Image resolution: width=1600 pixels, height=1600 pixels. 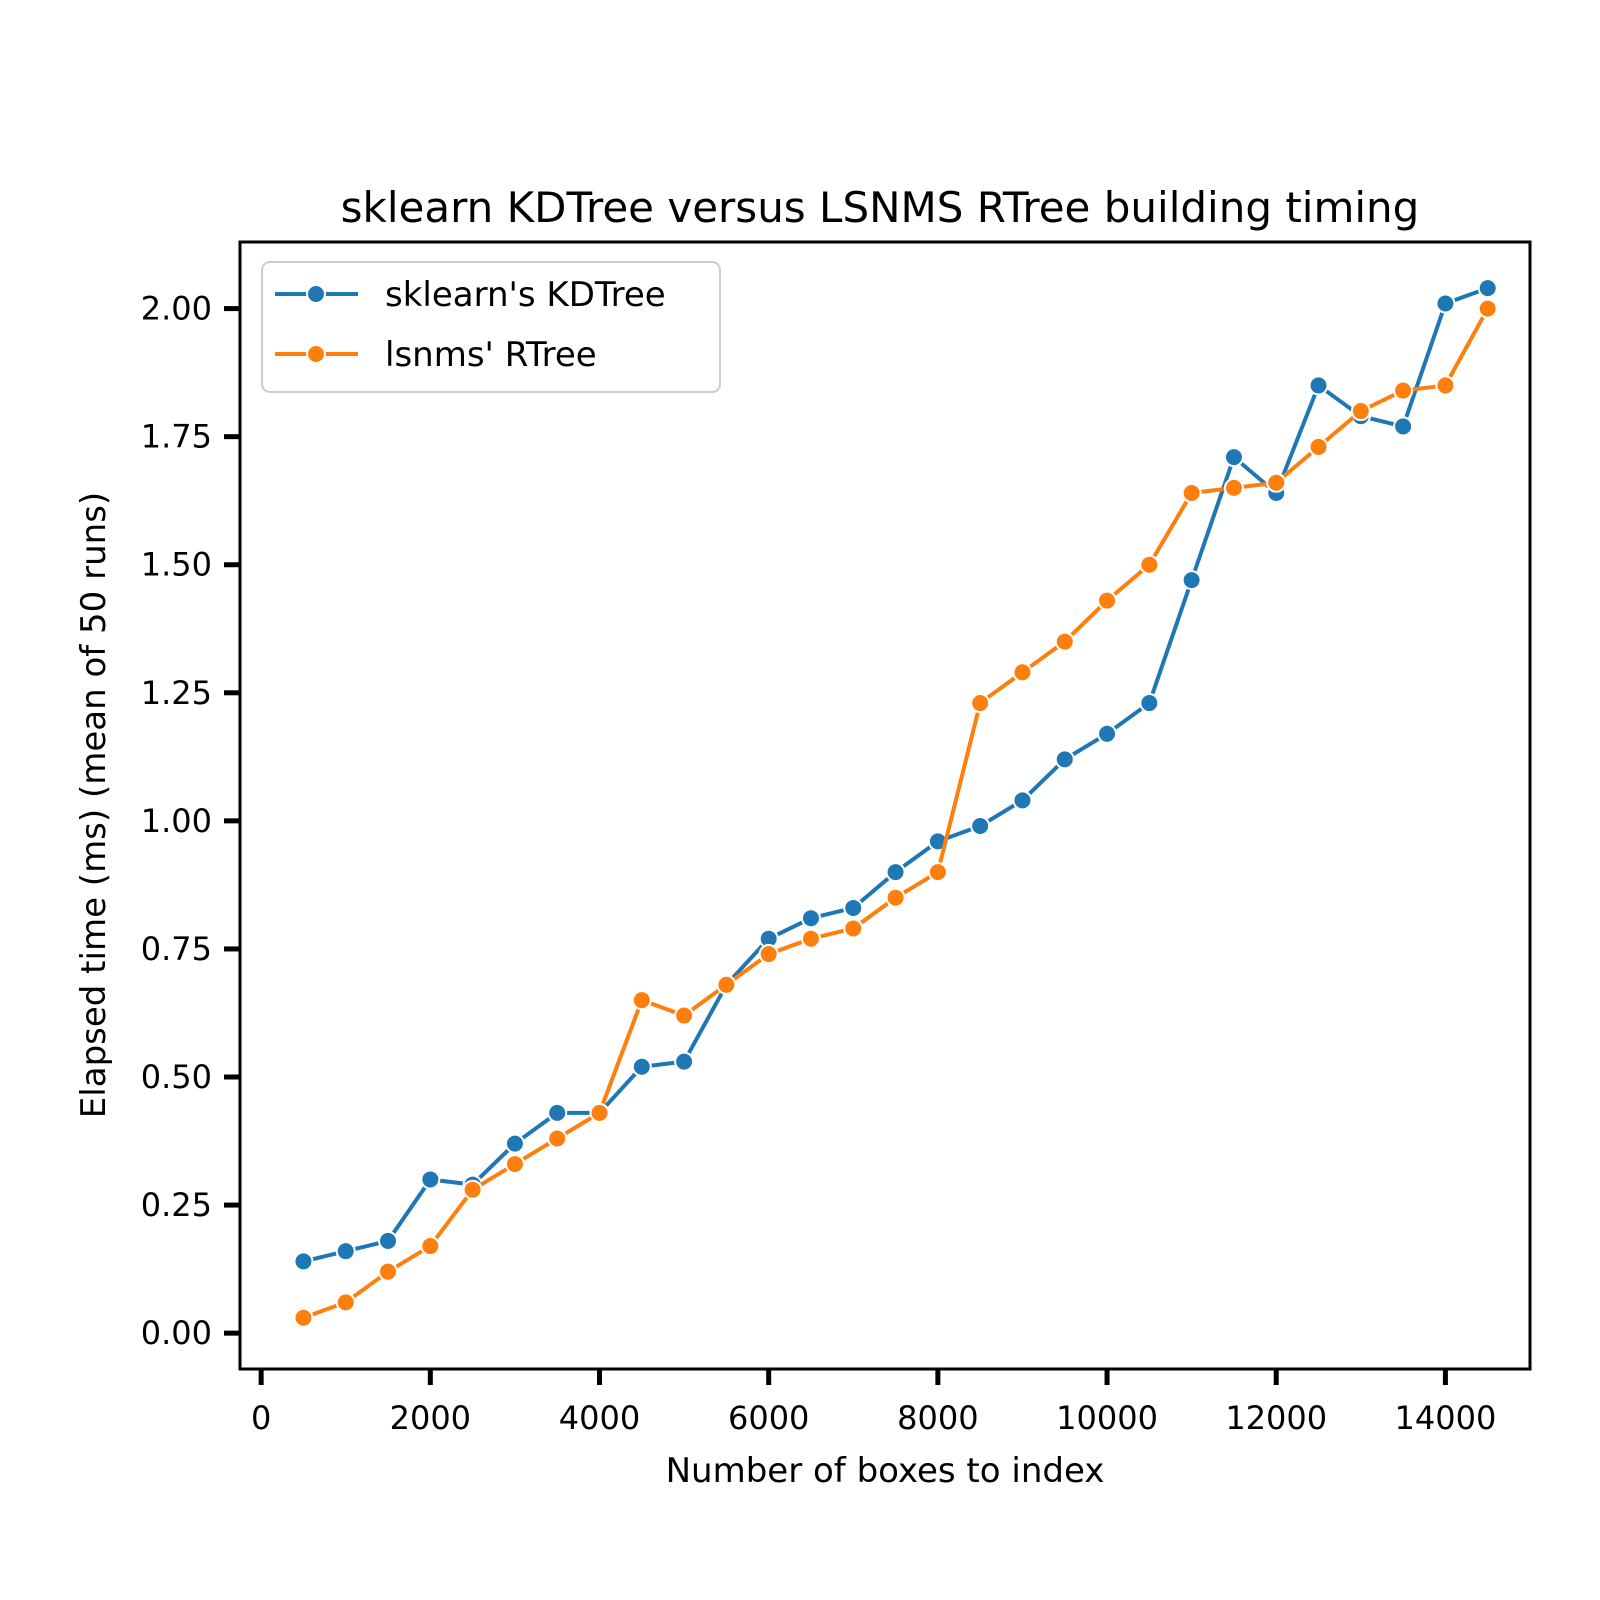 I want to click on y-tick-label: 1.00, so click(x=176, y=821).